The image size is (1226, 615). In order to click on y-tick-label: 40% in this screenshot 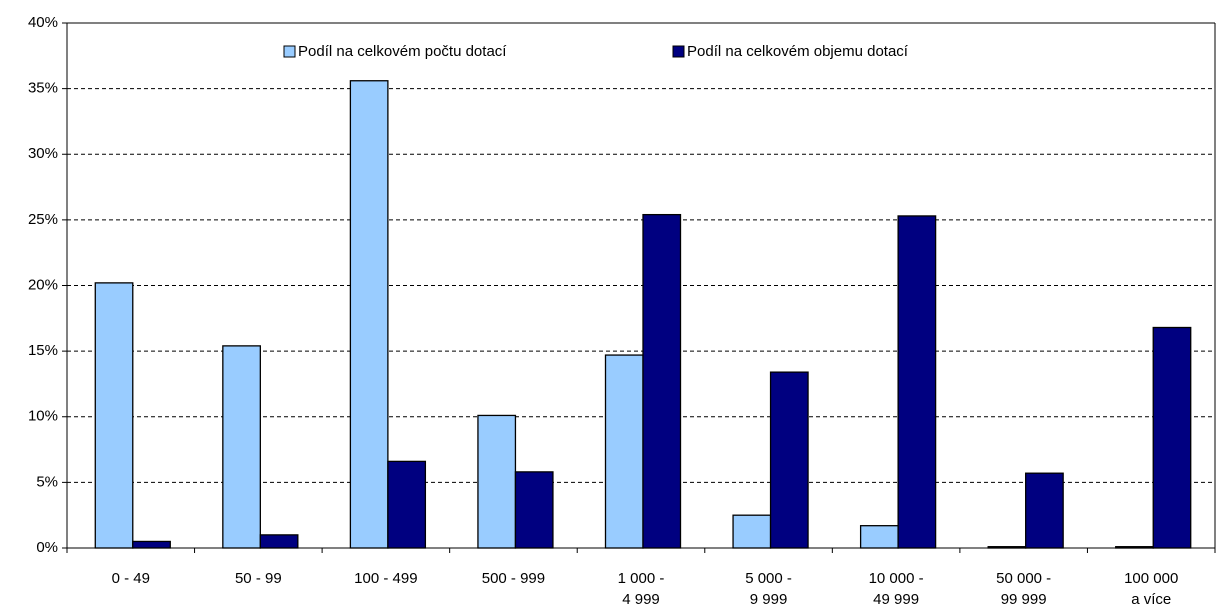, I will do `click(43, 22)`.